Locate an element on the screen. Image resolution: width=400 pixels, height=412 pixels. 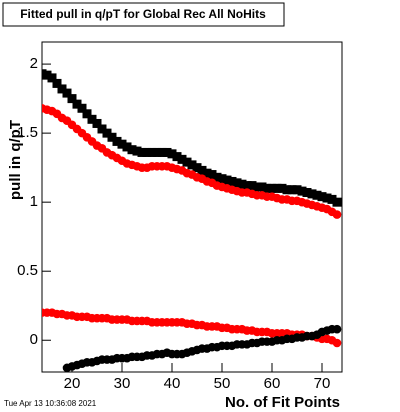
x-tick-label: 30 is located at coordinates (122, 383).